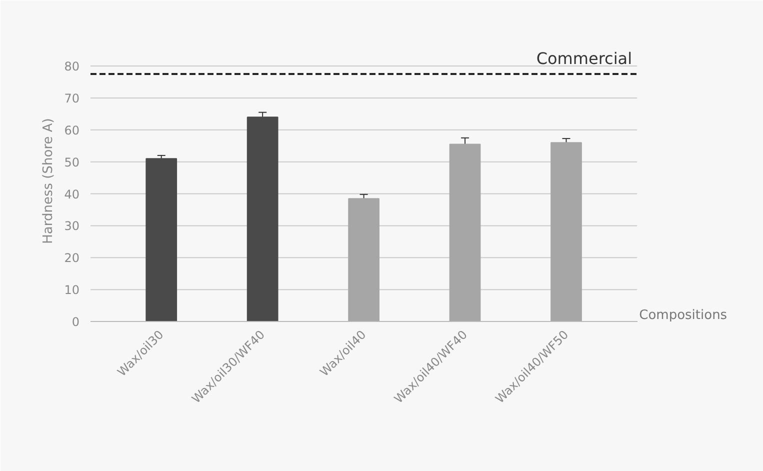  I want to click on y-tick-label: 60, so click(72, 130).